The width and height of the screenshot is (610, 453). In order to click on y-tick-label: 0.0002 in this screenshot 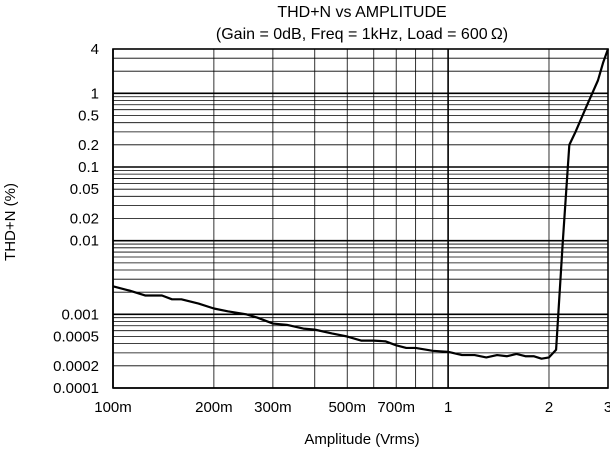, I will do `click(76, 366)`.